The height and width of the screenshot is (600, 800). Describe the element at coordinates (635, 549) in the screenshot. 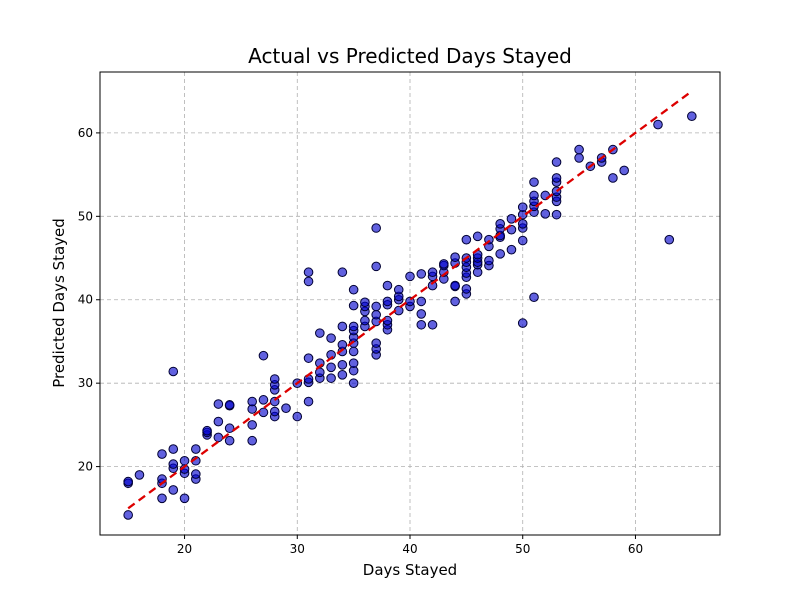

I see `x-tick-label: 60` at that location.